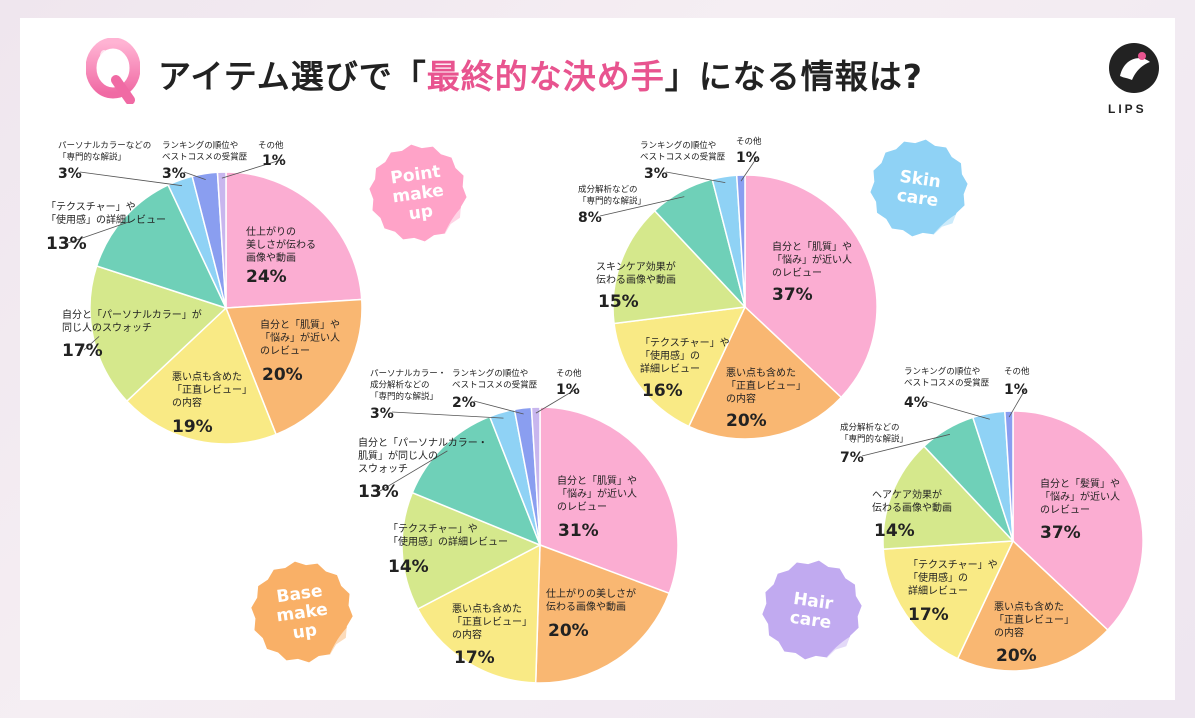 The width and height of the screenshot is (1195, 718). Describe the element at coordinates (113, 71) in the screenshot. I see `q-badge-icon` at that location.